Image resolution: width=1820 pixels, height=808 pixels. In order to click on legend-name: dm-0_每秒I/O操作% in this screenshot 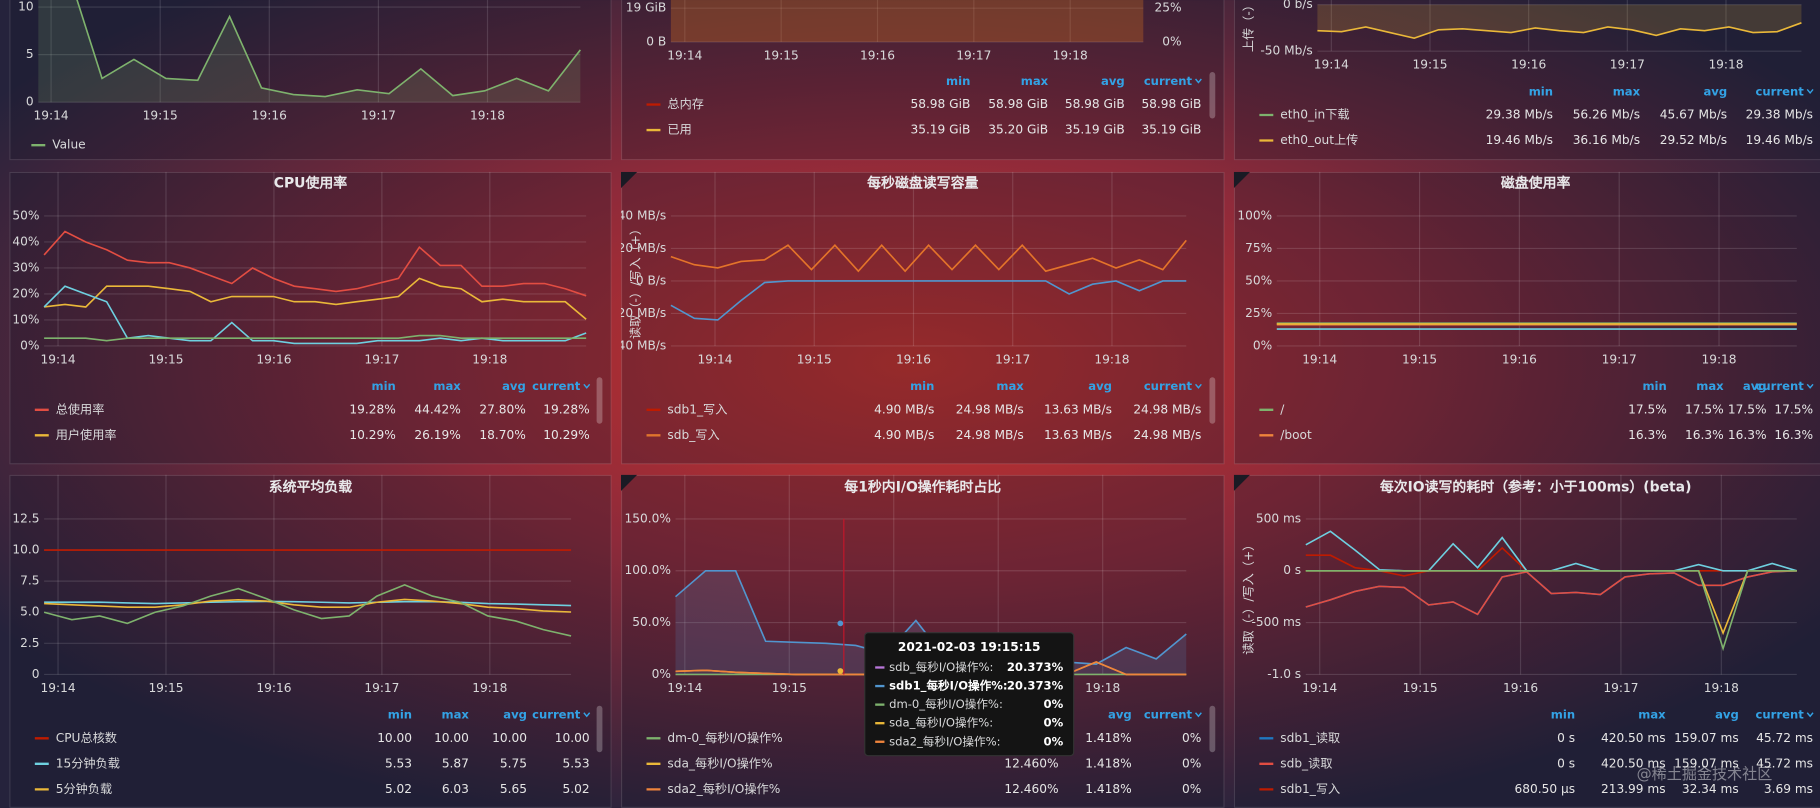, I will do `click(724, 737)`.